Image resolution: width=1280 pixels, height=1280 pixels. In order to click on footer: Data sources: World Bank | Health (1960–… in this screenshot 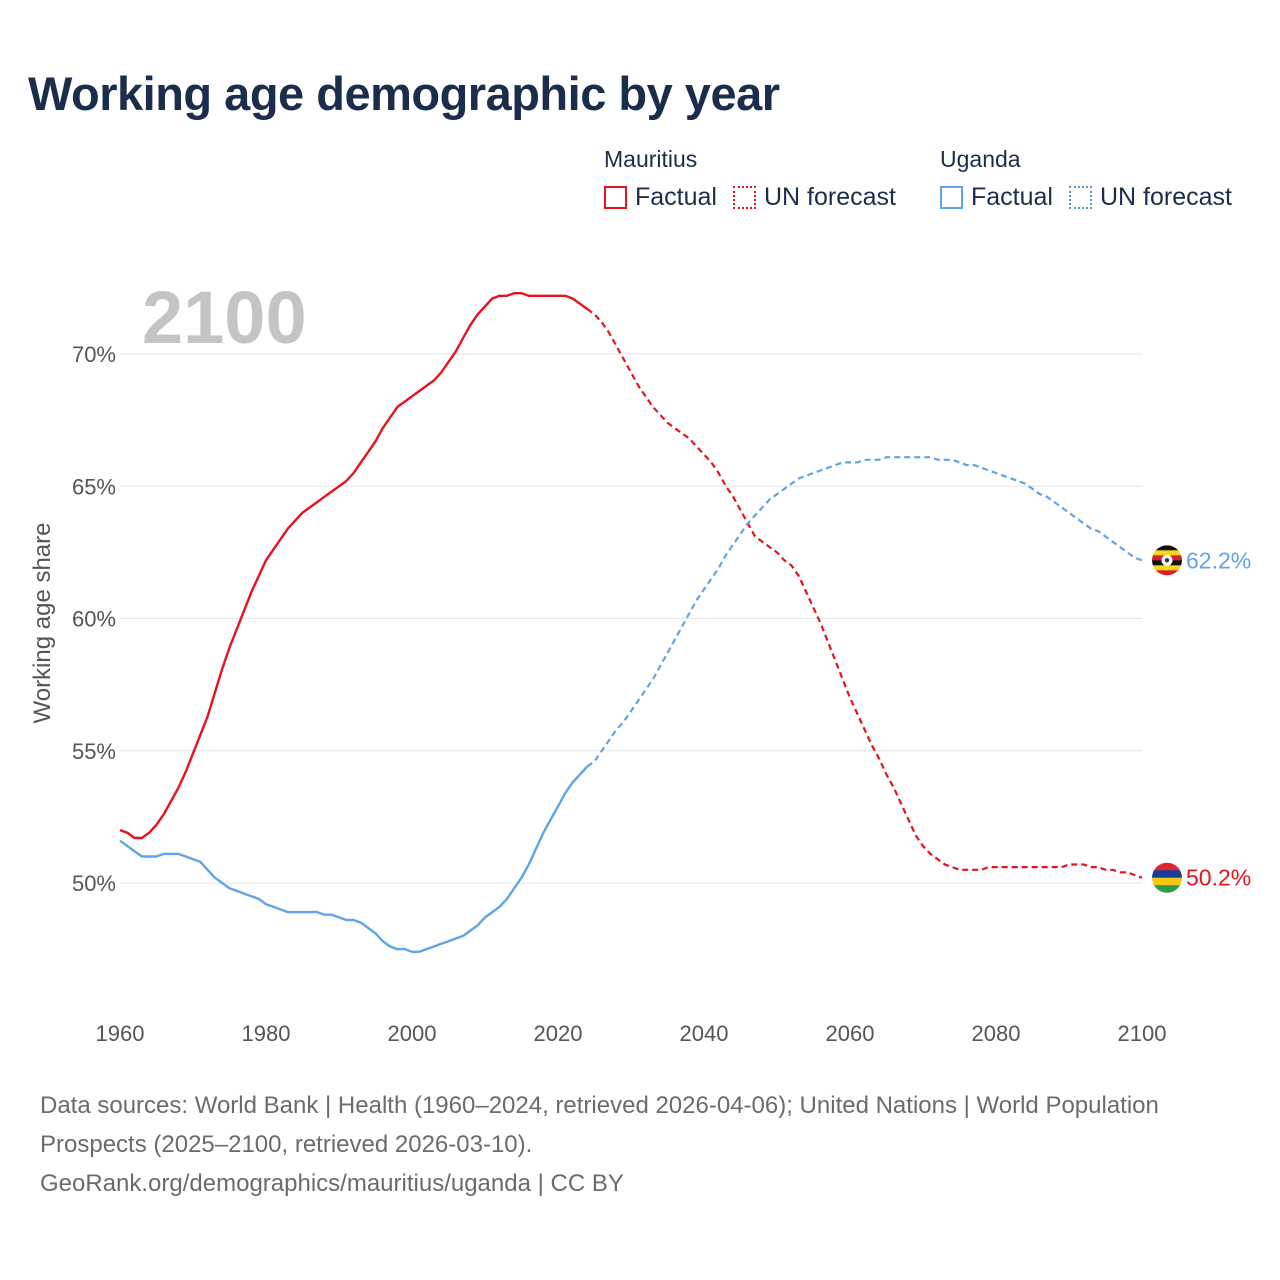, I will do `click(640, 1144)`.